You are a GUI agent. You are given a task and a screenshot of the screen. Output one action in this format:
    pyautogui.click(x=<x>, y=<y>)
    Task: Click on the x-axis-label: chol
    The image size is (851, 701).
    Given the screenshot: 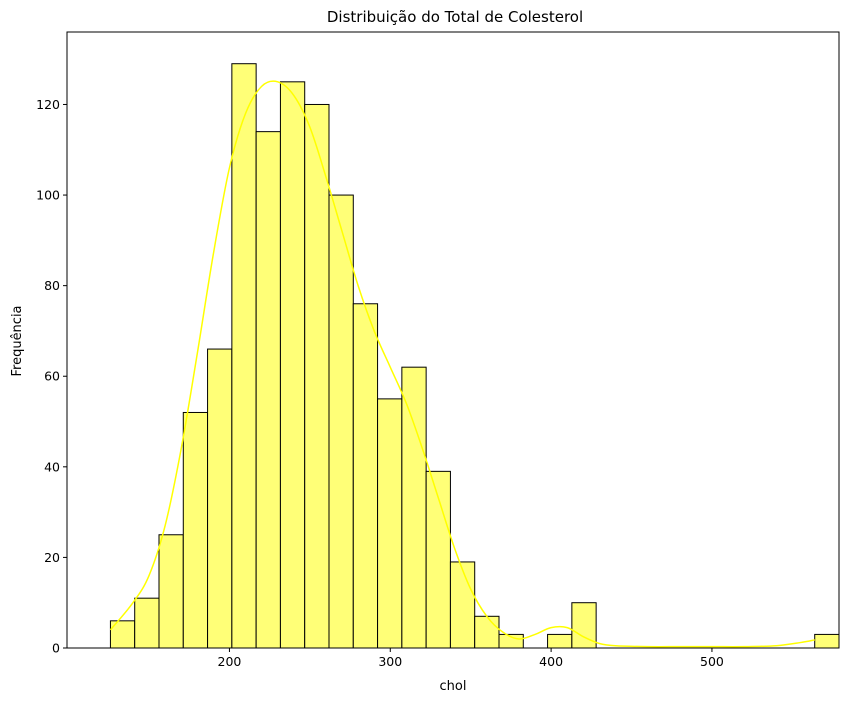 What is the action you would take?
    pyautogui.click(x=453, y=686)
    